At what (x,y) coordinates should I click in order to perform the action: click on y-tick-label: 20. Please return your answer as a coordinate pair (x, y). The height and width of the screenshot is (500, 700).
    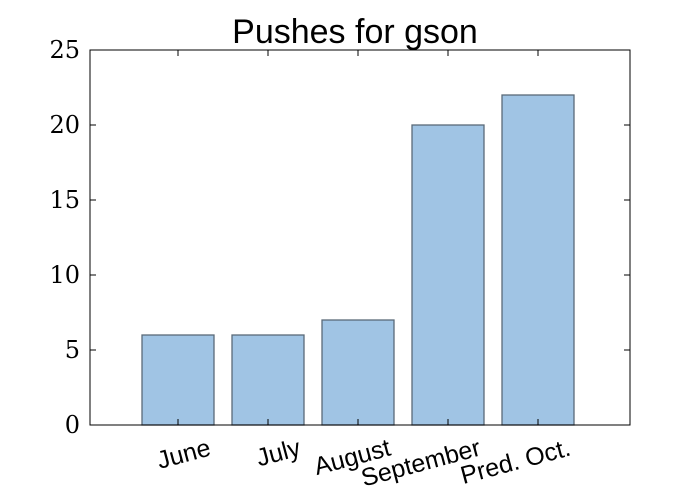
    Looking at the image, I should click on (64, 125).